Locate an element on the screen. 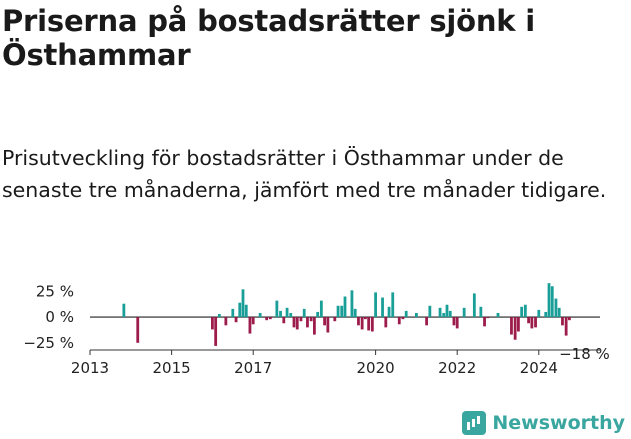  annotation: −18 % is located at coordinates (584, 354).